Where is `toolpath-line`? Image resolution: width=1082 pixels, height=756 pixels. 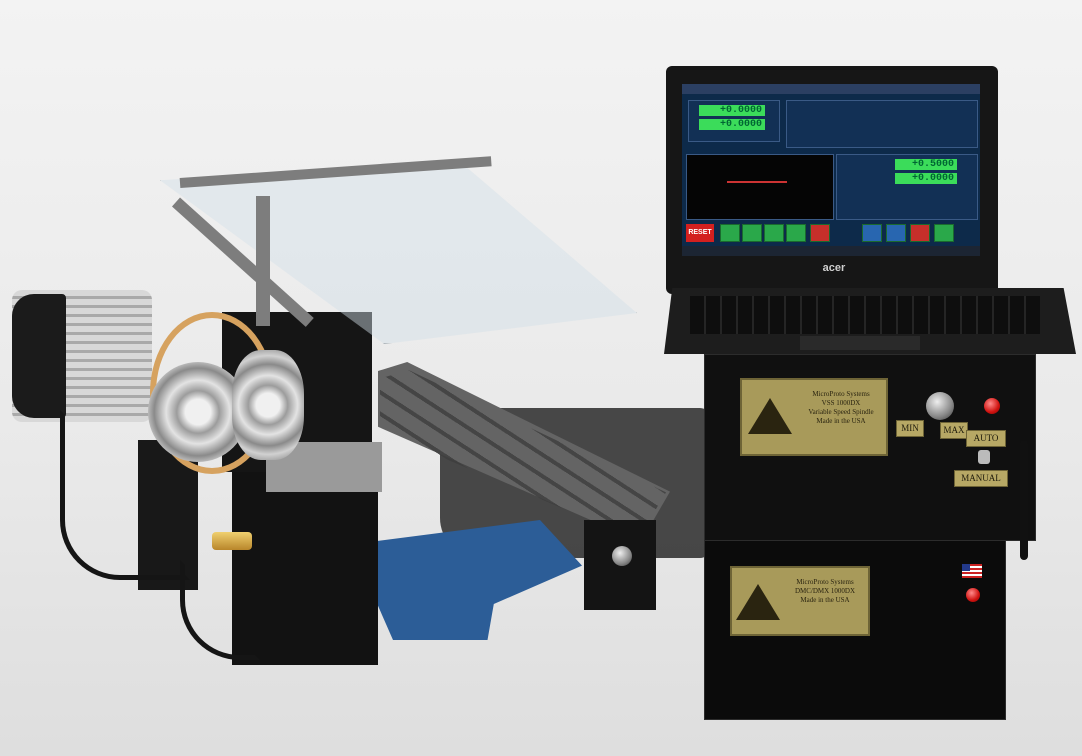 toolpath-line is located at coordinates (757, 182).